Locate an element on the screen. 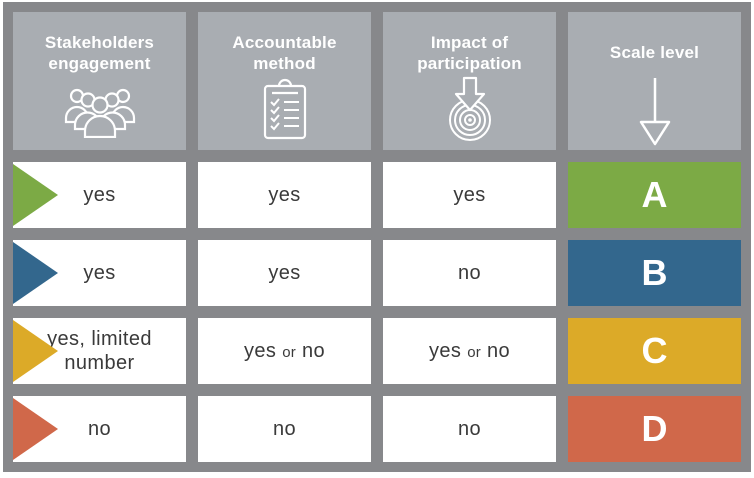 The width and height of the screenshot is (754, 478). cell-value: yes, limited number is located at coordinates (99, 351).